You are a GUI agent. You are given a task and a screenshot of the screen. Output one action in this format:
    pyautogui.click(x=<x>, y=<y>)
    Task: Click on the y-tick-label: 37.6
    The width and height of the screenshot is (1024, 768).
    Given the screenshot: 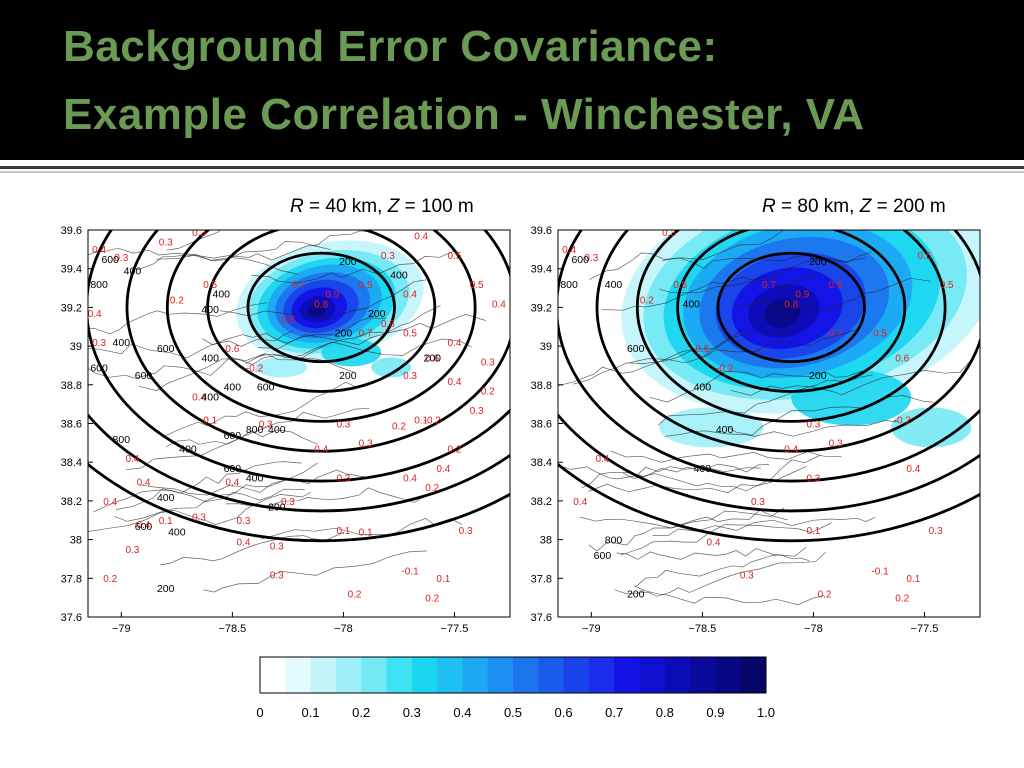 What is the action you would take?
    pyautogui.click(x=541, y=618)
    